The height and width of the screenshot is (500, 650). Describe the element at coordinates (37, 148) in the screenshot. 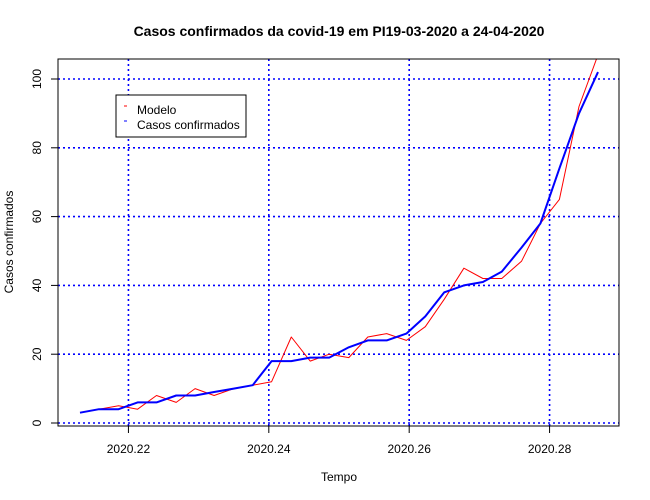

I see `y-tick-label: 80` at that location.